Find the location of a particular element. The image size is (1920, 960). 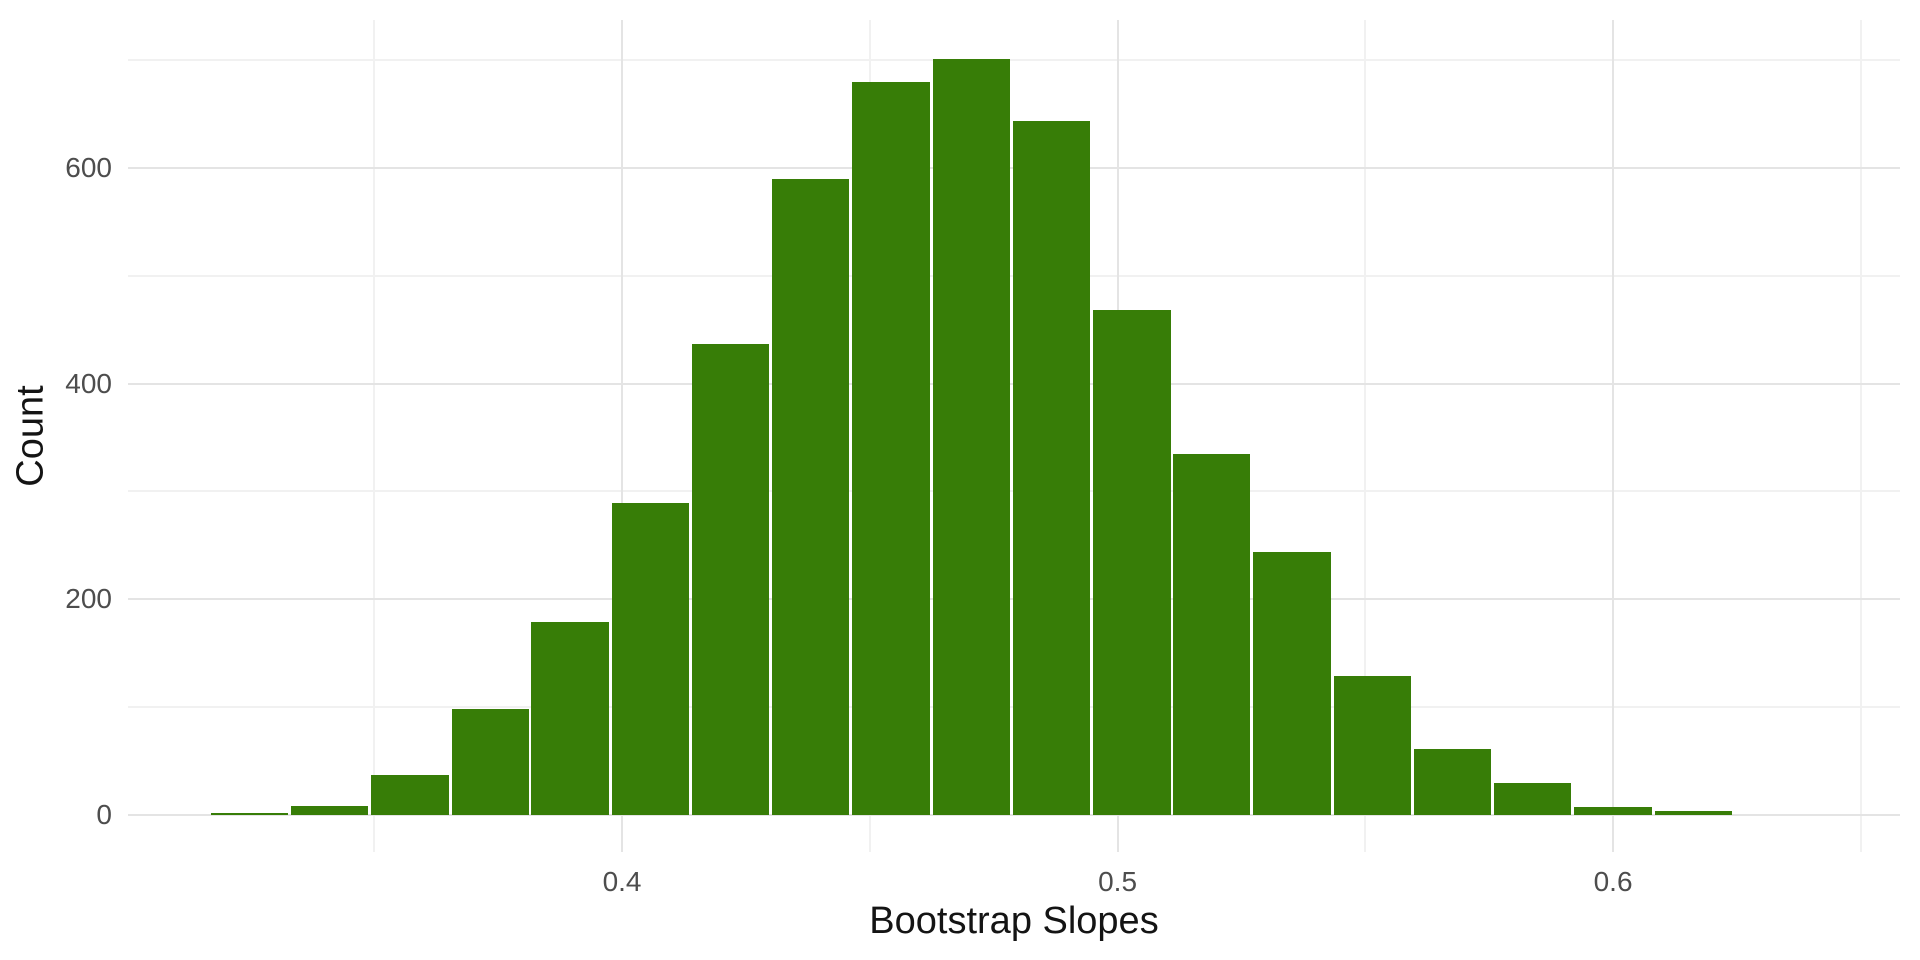

y-tick-label: 200 is located at coordinates (88, 599).